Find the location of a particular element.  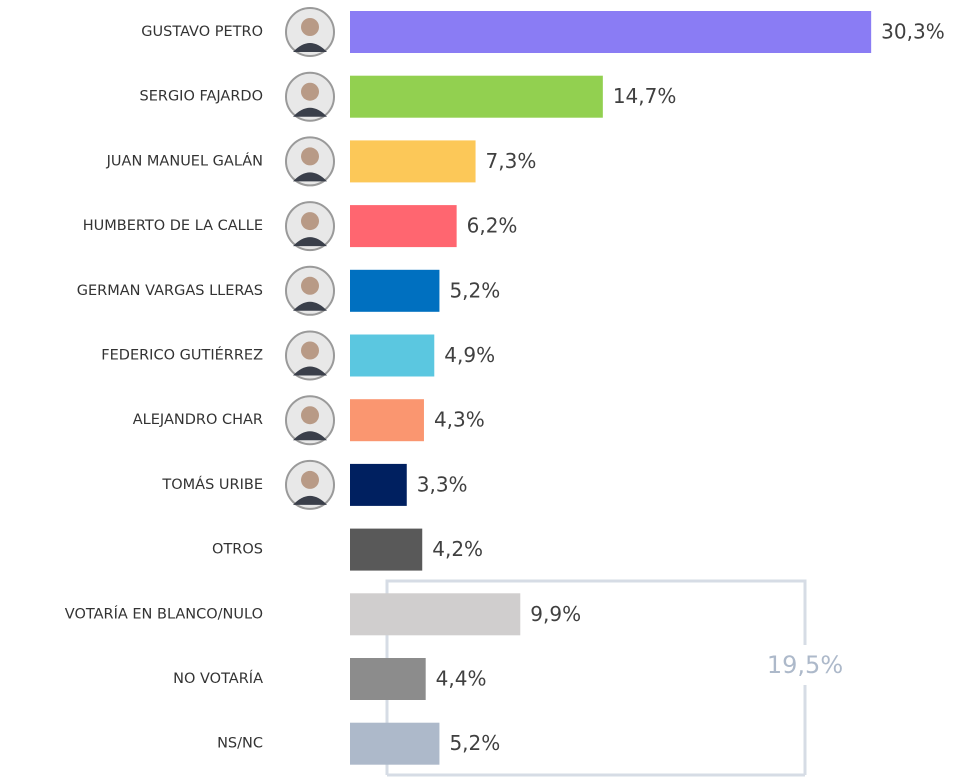

category-label: HUMBERTO DE LA CALLE is located at coordinates (173, 226).